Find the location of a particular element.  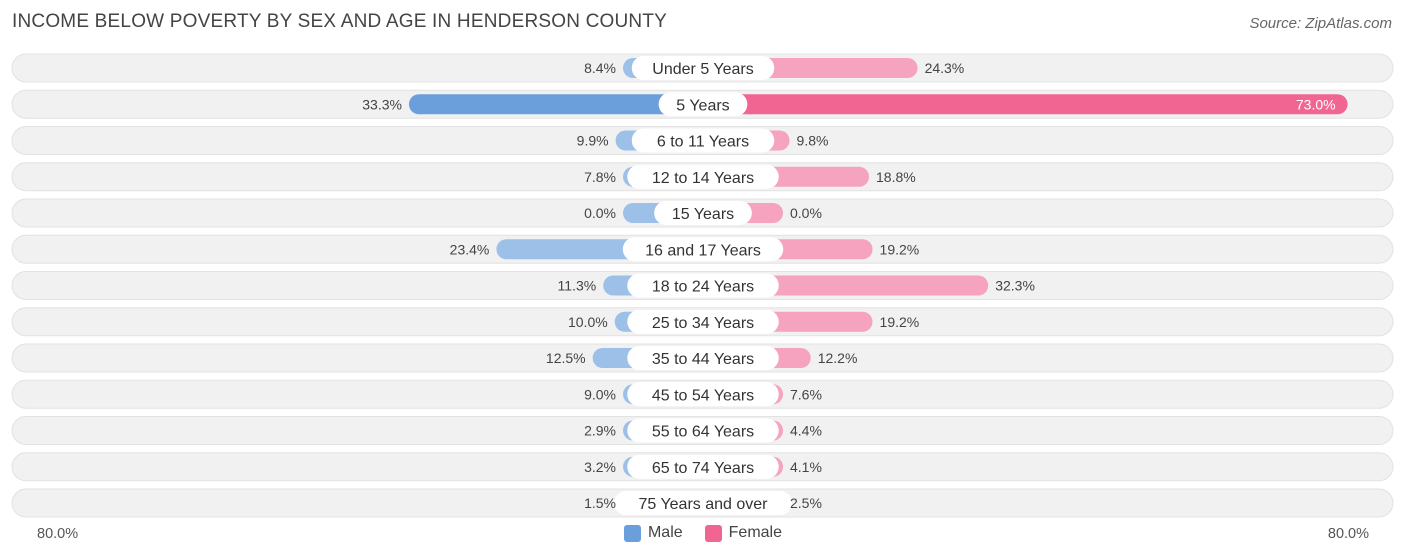

value-label-male: 23.4% is located at coordinates (470, 249).